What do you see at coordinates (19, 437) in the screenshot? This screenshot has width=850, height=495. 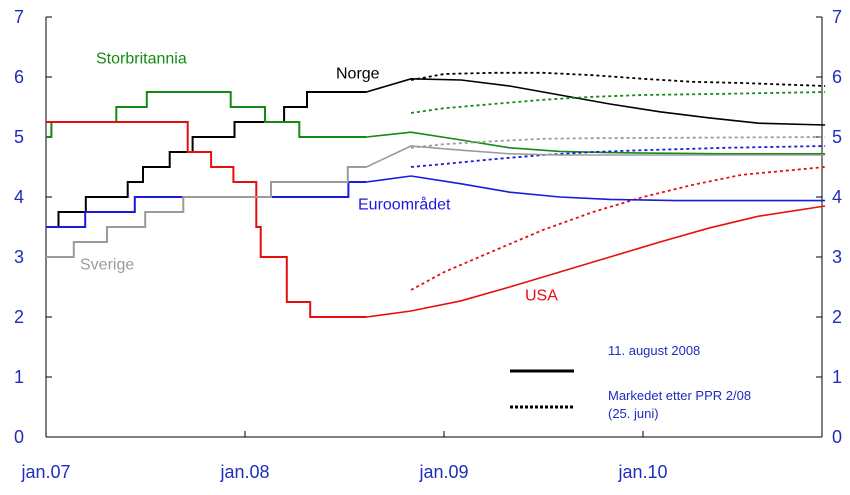 I see `y-tick-label-left: 0` at bounding box center [19, 437].